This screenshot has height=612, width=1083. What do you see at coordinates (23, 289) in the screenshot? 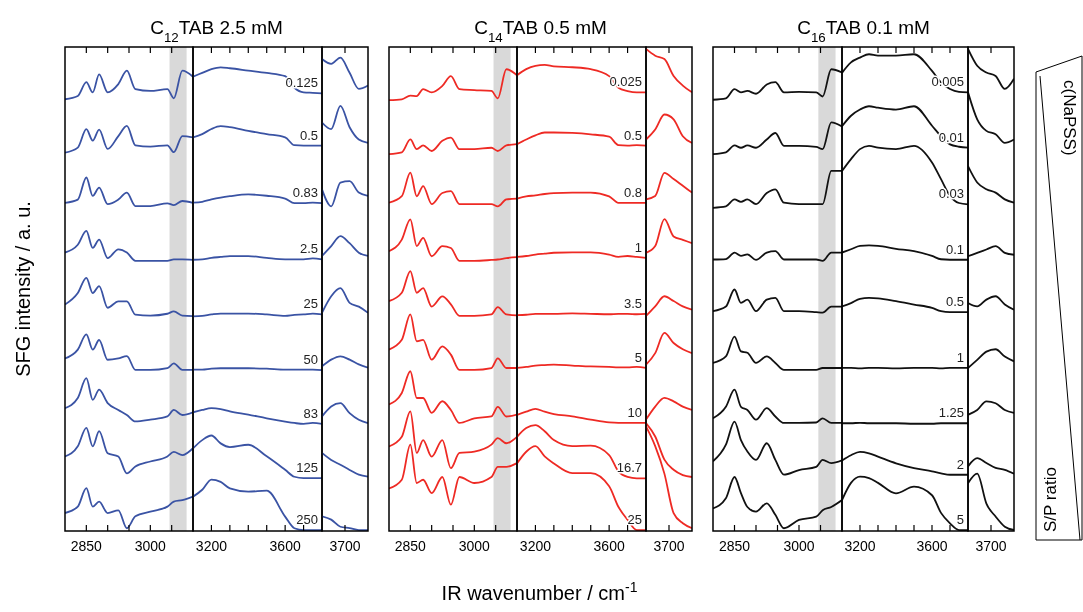
I see `y-axis-title: SFG intensity / a. u.` at bounding box center [23, 289].